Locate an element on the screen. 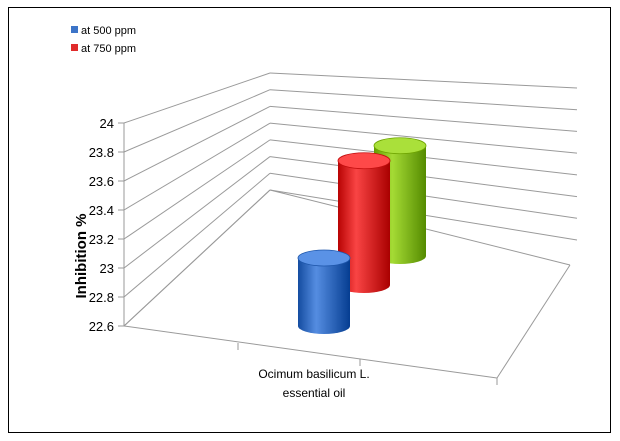 The image size is (620, 441). floor-front-edge is located at coordinates (310, 352).